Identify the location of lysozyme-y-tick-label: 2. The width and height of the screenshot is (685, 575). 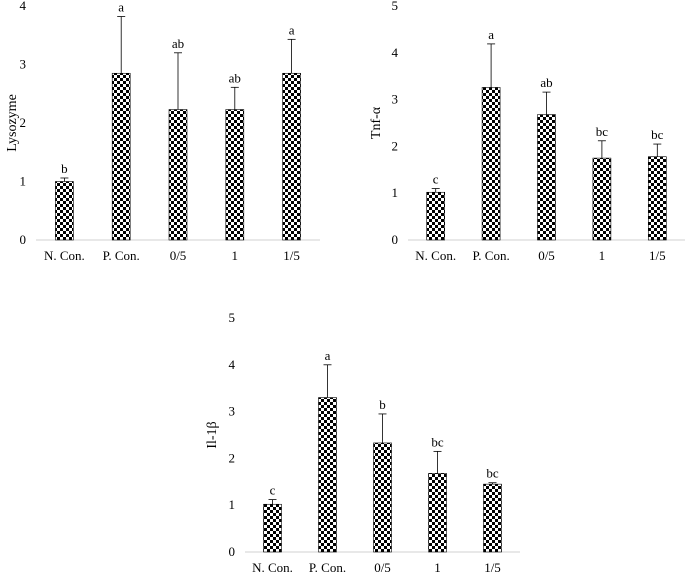
(23, 122).